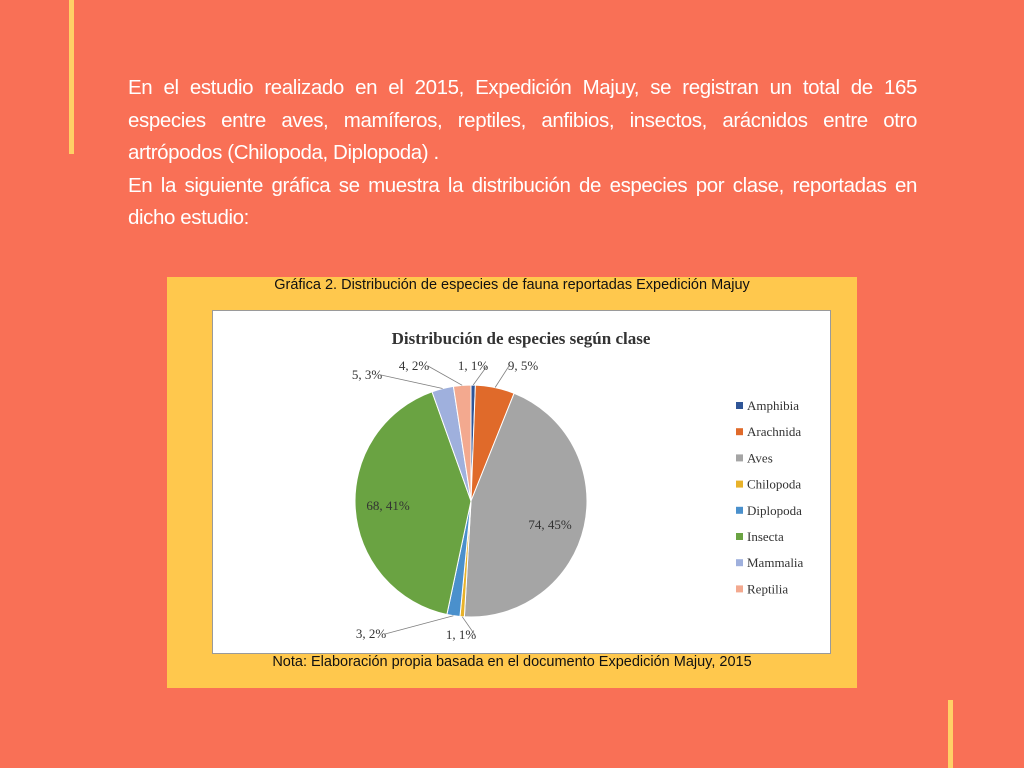 This screenshot has height=768, width=1024. What do you see at coordinates (523, 365) in the screenshot?
I see `data-label-arachnida: 9, 5%` at bounding box center [523, 365].